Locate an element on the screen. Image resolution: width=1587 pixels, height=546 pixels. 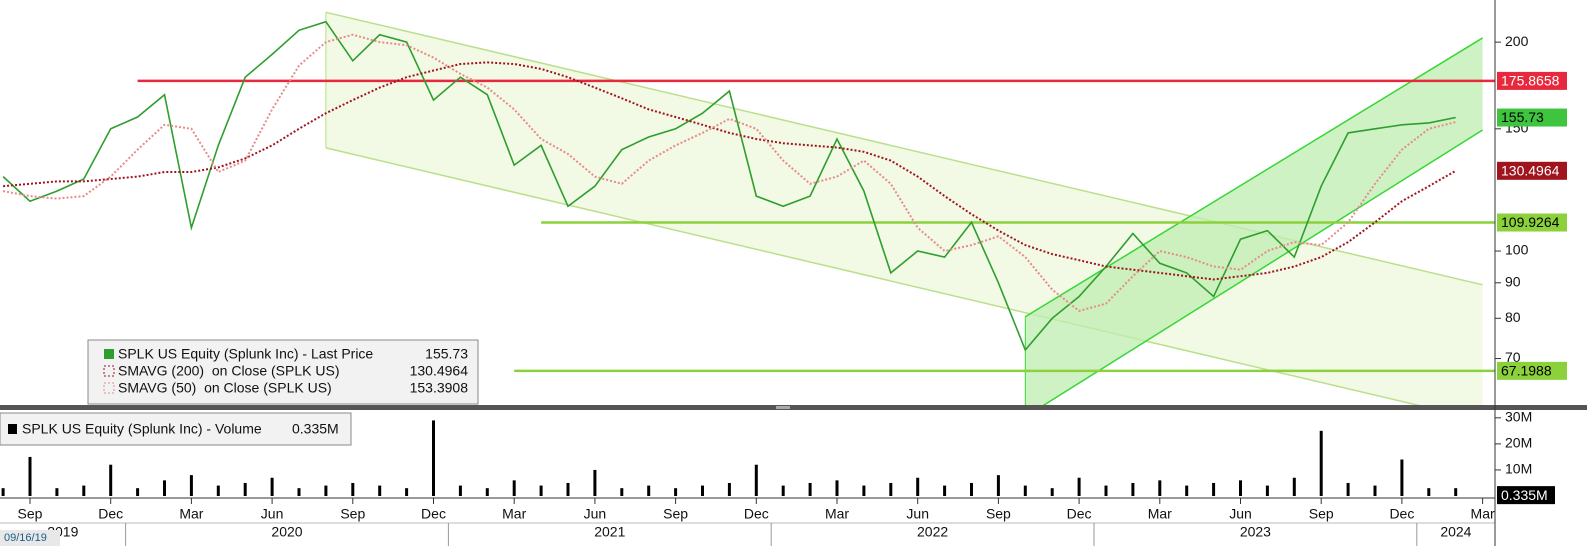
channel-line is located at coordinates (1262, 267).